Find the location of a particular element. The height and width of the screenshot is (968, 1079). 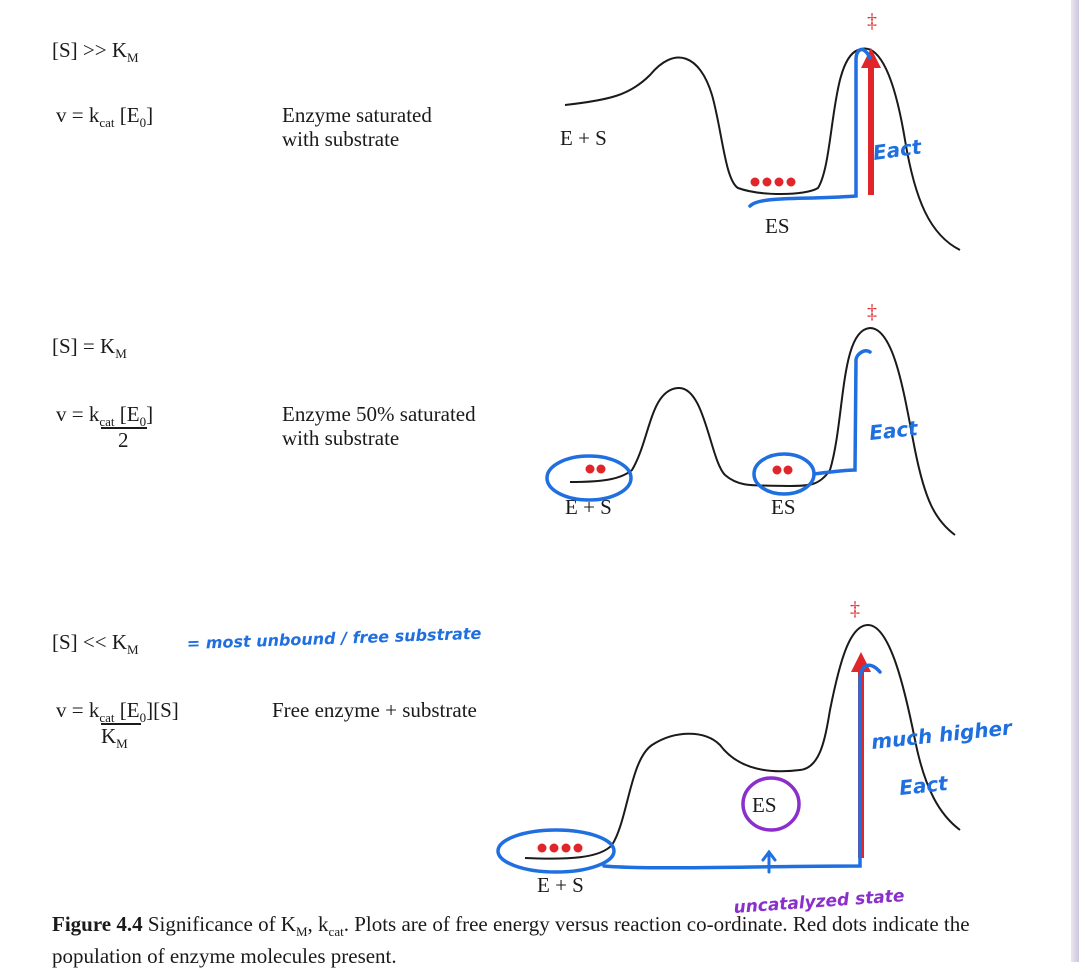

condition-2: [S] = KM is located at coordinates (89, 347).